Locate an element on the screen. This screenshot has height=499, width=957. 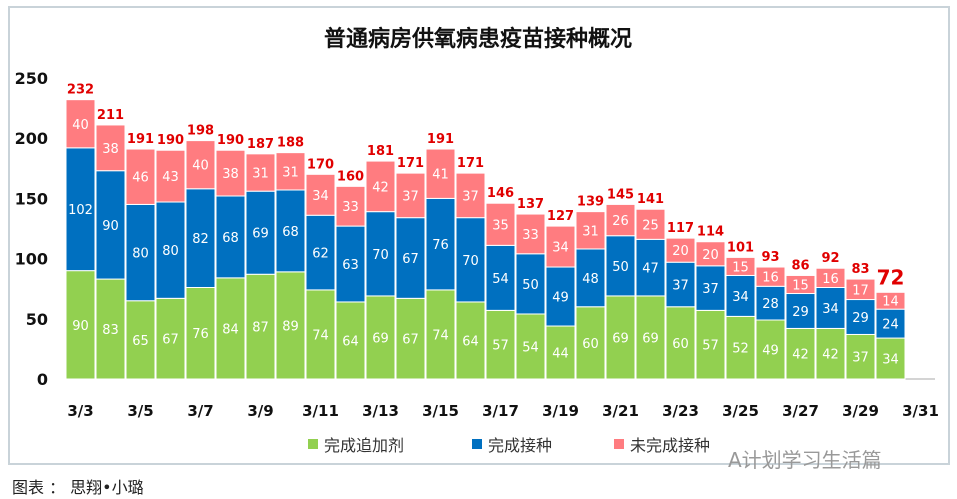
total-label: 127 is located at coordinates (560, 216).